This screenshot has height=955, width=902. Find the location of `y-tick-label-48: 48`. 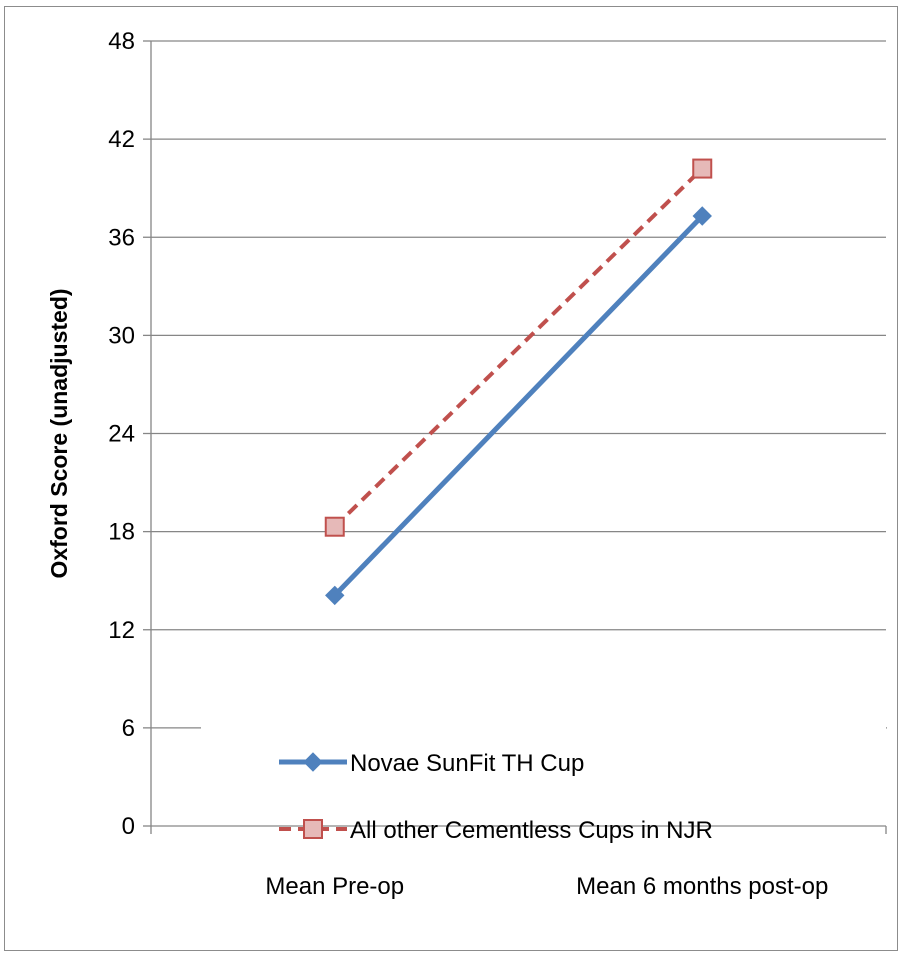

y-tick-label-48: 48 is located at coordinates (121, 41).